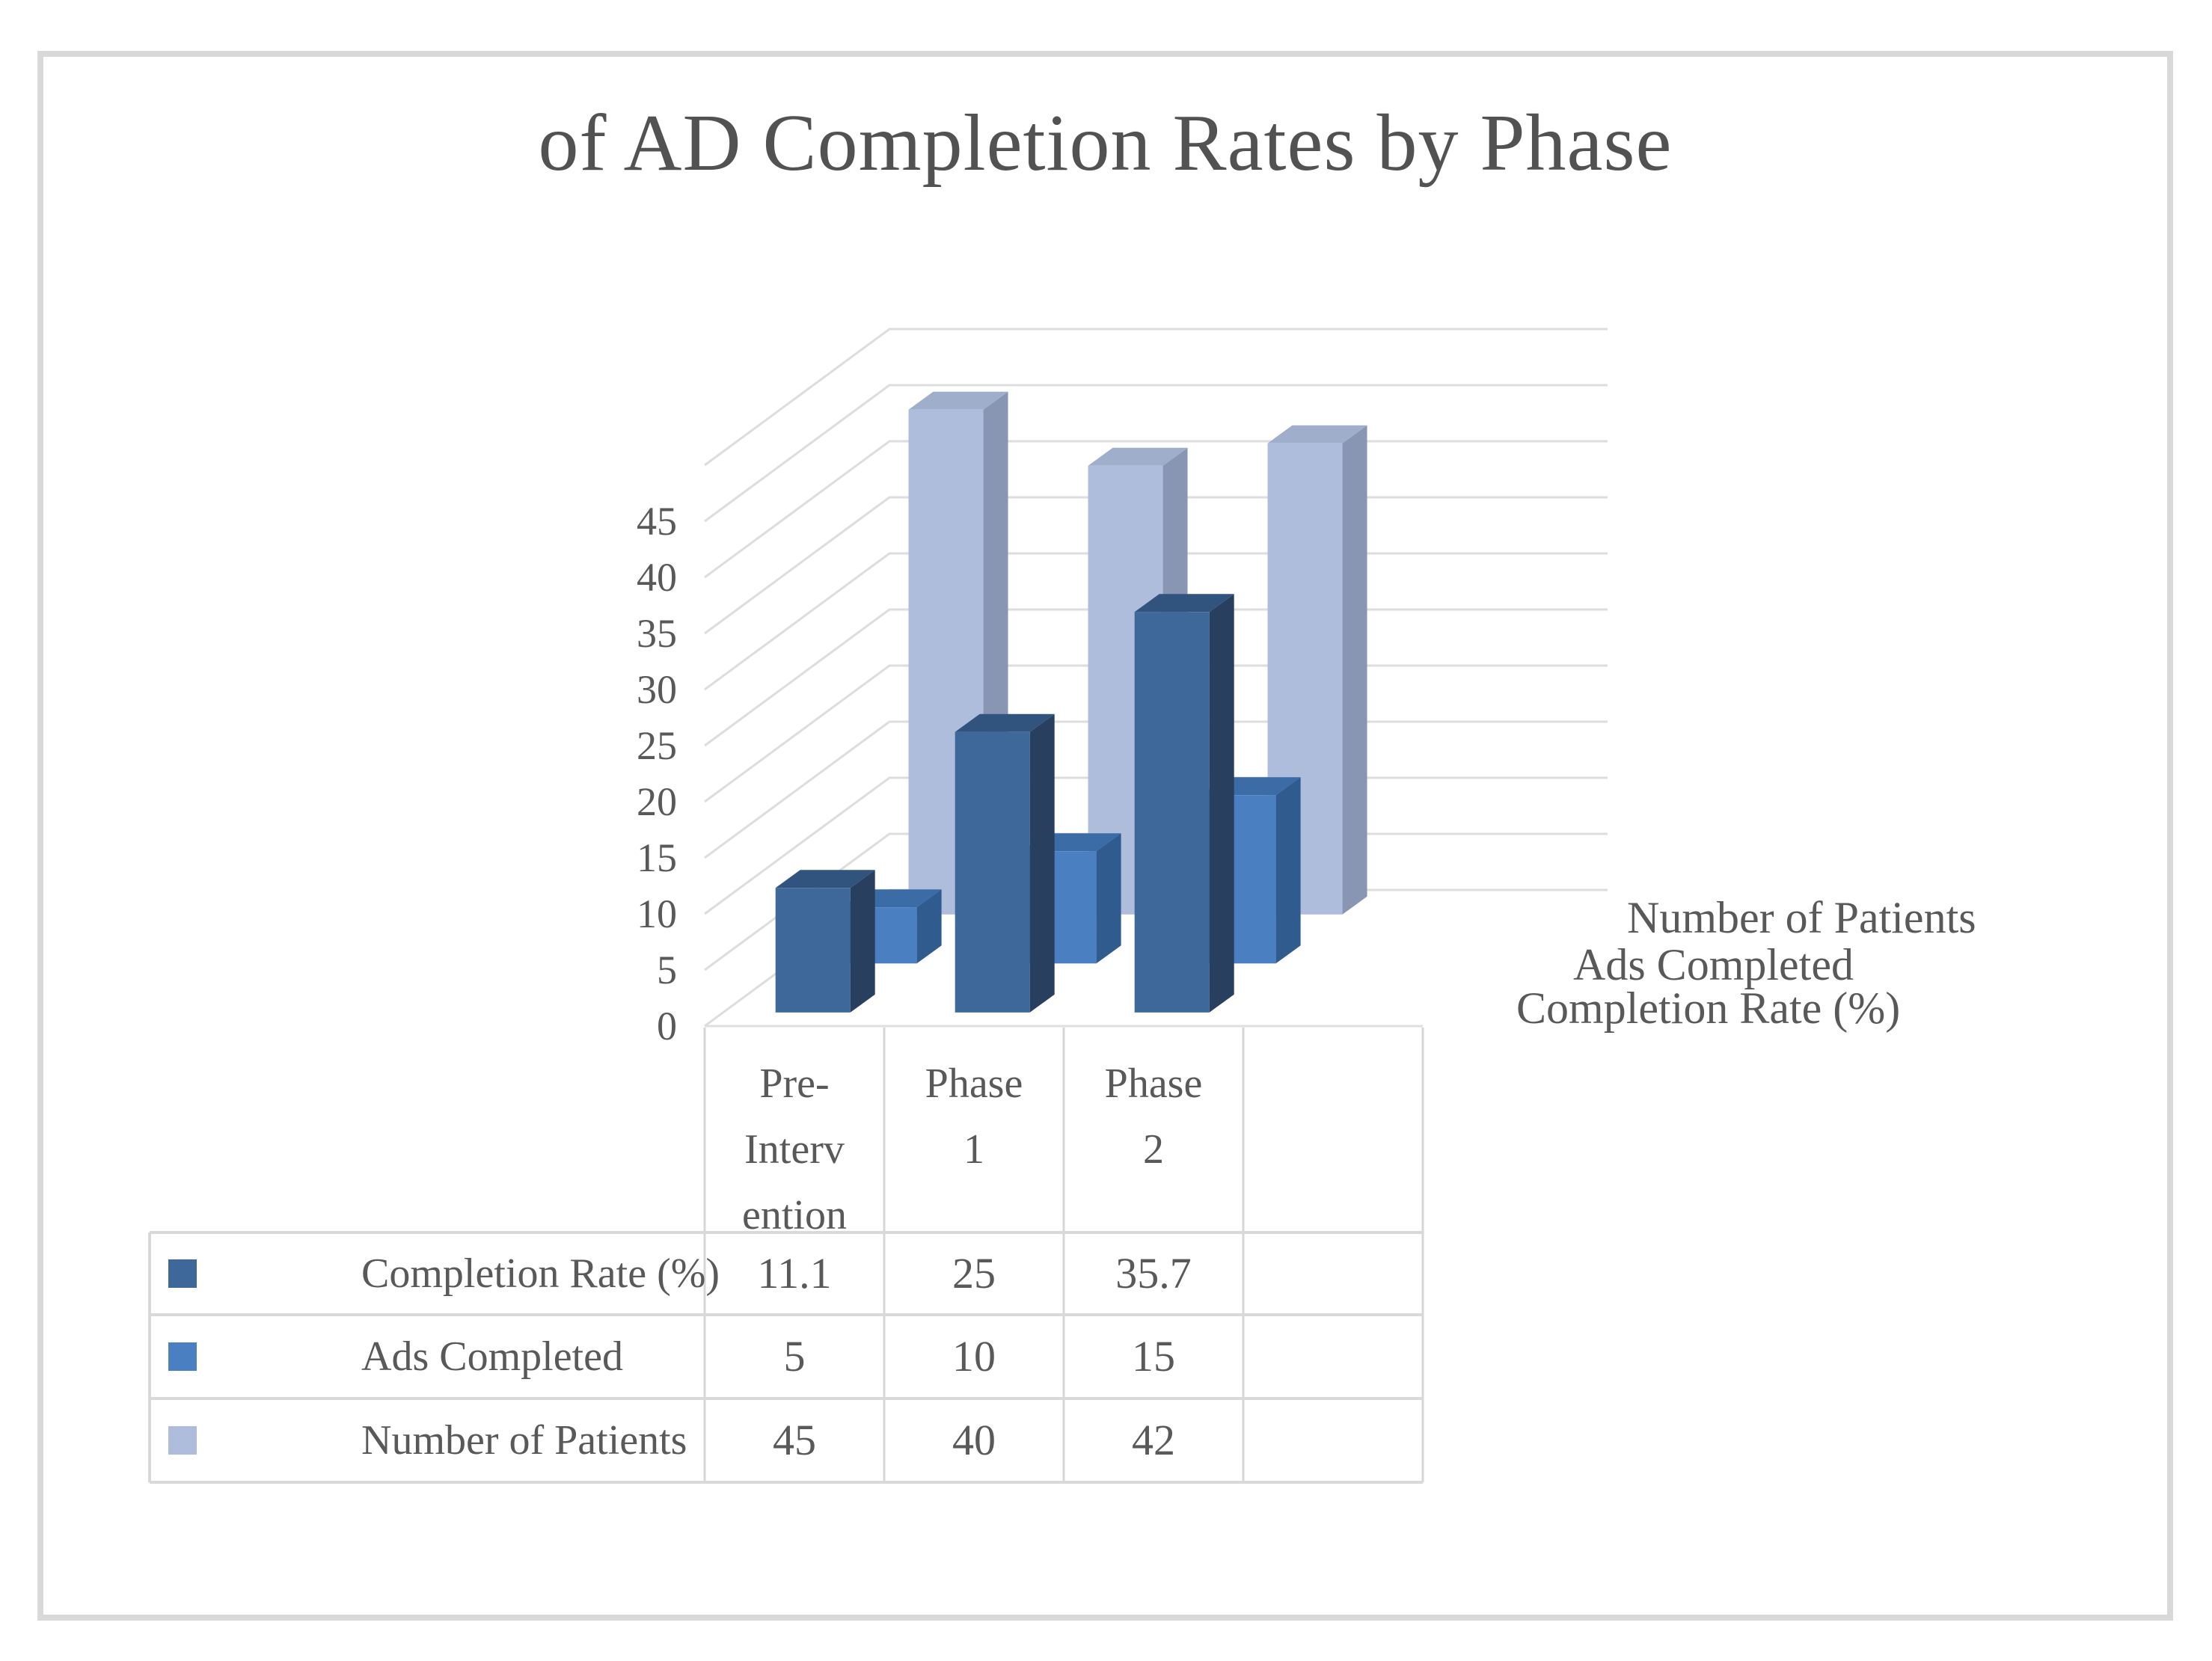  I want to click on bar-s0-c0, so click(813, 950).